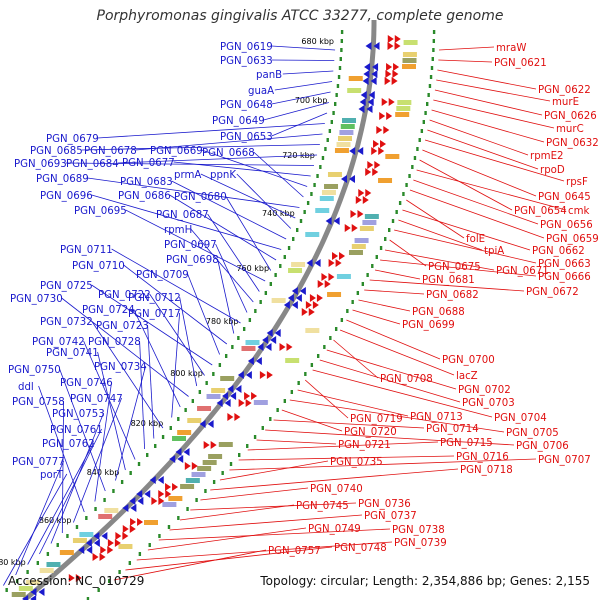 The width and height of the screenshot is (600, 600). I want to click on gene-label-reverse: PGN_0677, so click(148, 163).